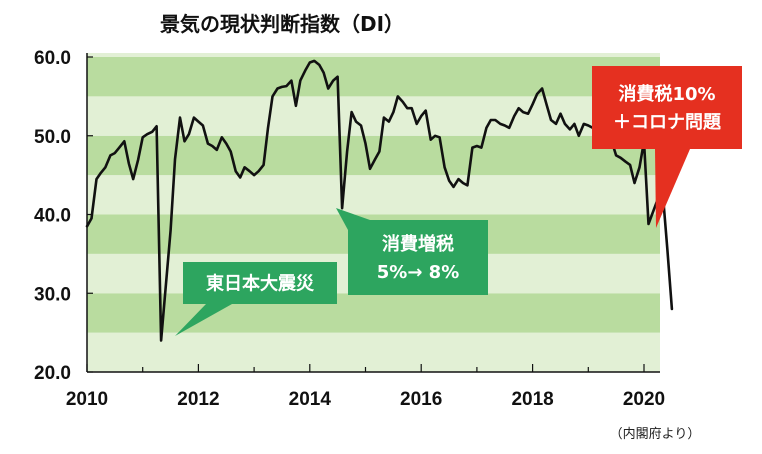 The height and width of the screenshot is (454, 762). I want to click on y-tick-label: 40.0, so click(52, 216).